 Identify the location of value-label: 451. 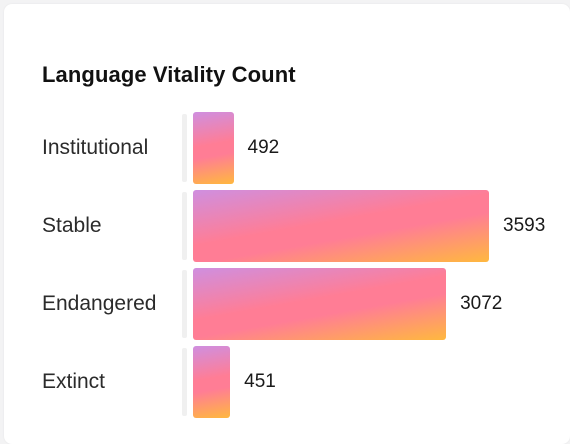
(260, 381).